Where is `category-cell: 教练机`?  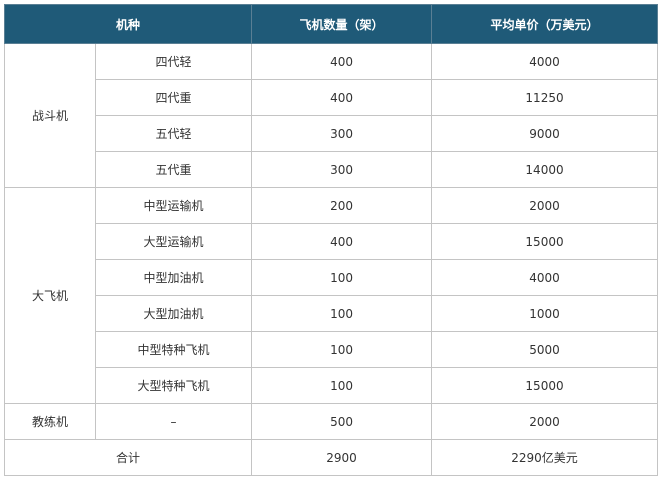
category-cell: 教练机 is located at coordinates (50, 421).